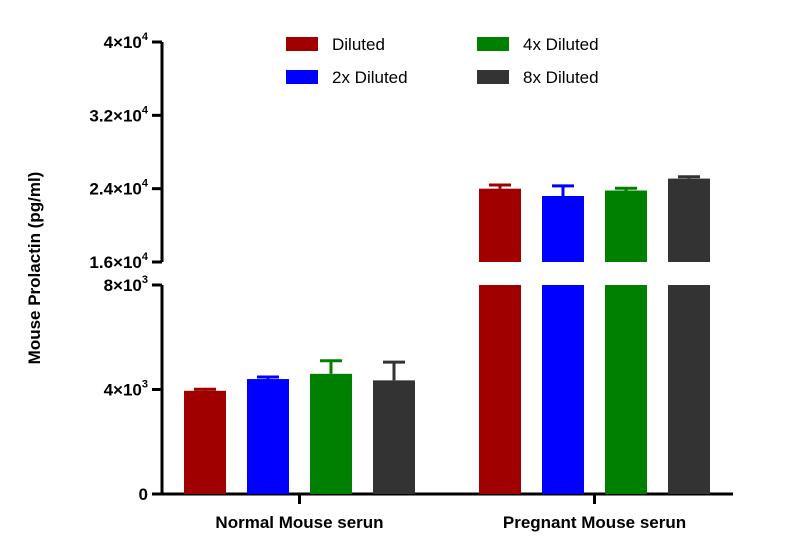 This screenshot has height=552, width=794. Describe the element at coordinates (143, 494) in the screenshot. I see `y-lower-tick-label: 0` at that location.